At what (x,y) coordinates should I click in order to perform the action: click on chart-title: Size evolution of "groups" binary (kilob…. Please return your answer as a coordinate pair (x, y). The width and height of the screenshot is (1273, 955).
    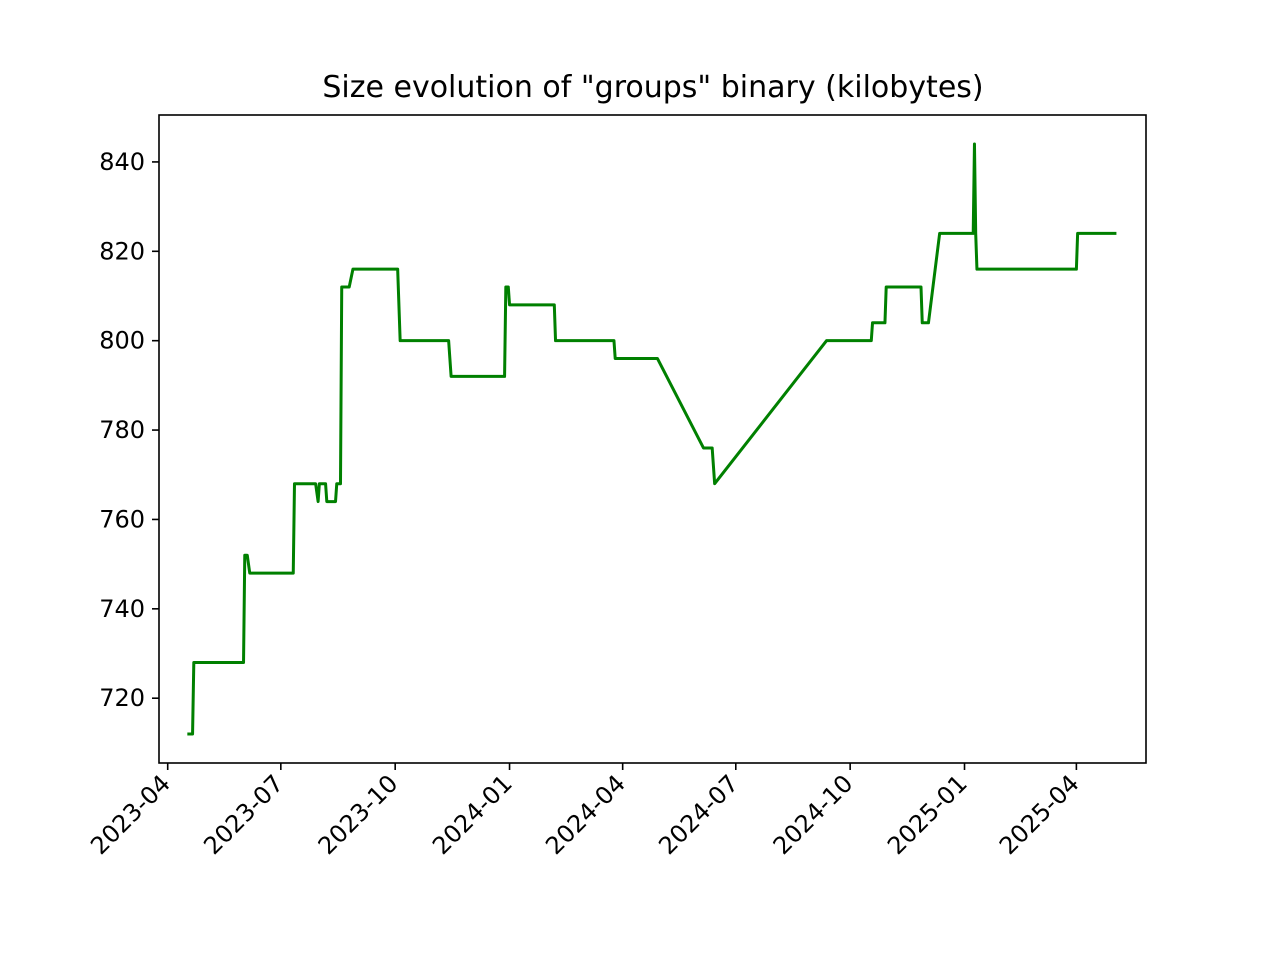
    Looking at the image, I should click on (652, 87).